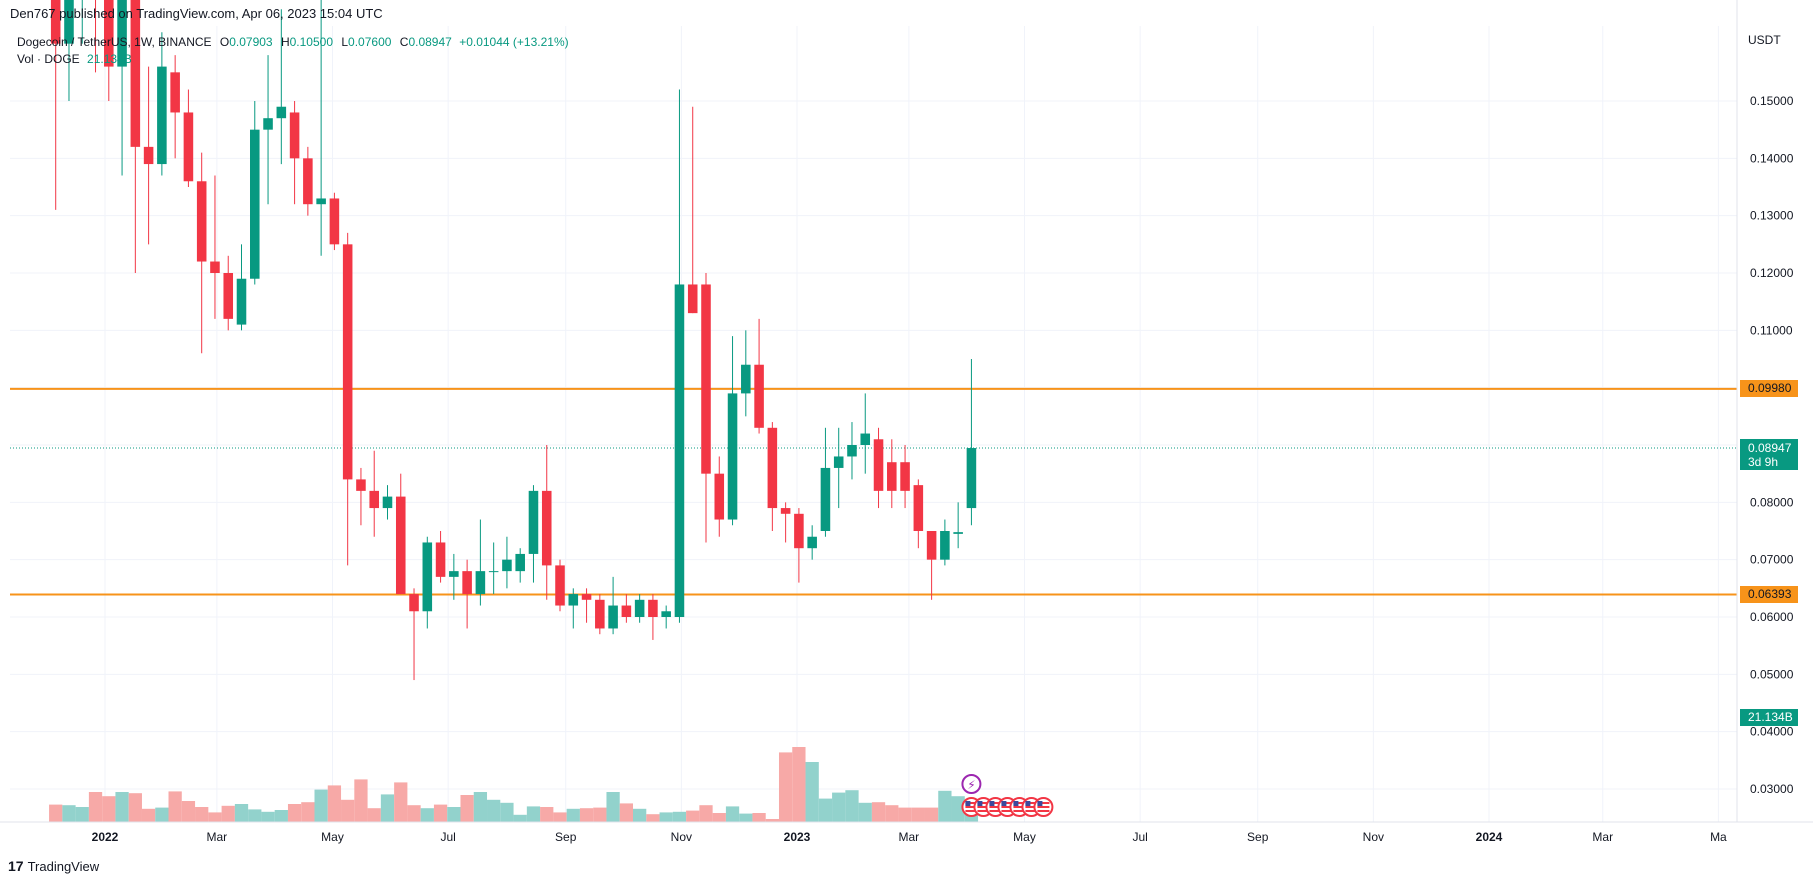 This screenshot has width=1813, height=885. I want to click on high-label: H, so click(285, 42).